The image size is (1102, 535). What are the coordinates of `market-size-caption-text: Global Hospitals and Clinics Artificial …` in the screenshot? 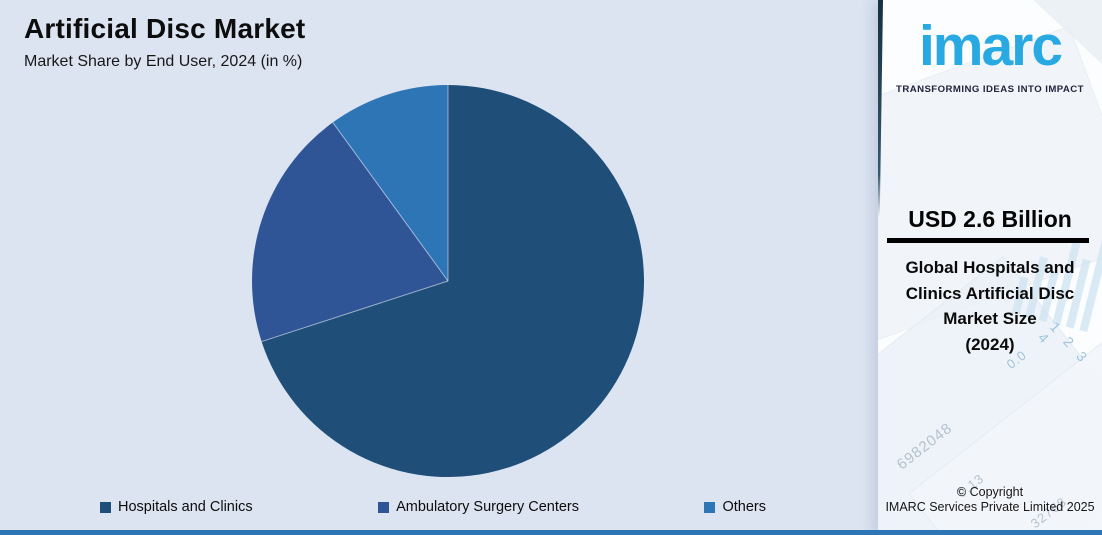 It's located at (990, 293).